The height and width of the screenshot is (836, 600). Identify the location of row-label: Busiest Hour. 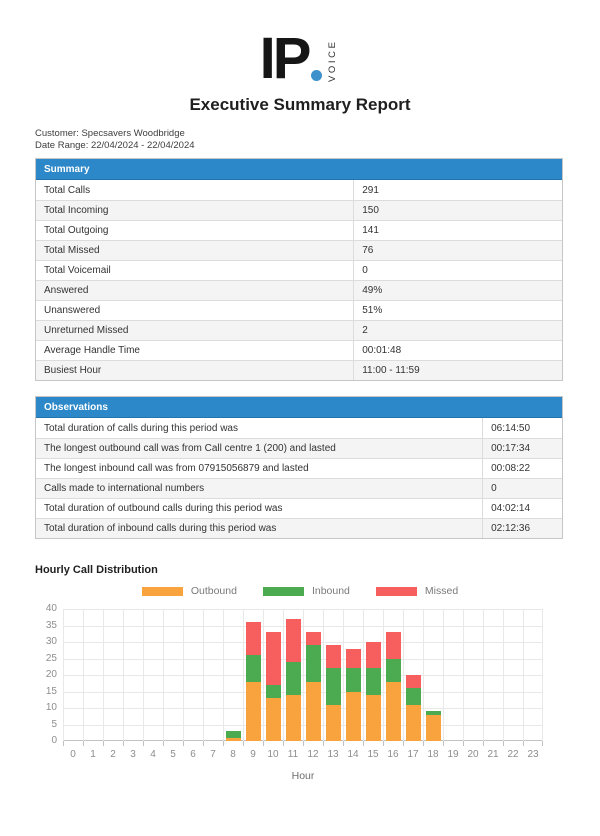
(195, 370).